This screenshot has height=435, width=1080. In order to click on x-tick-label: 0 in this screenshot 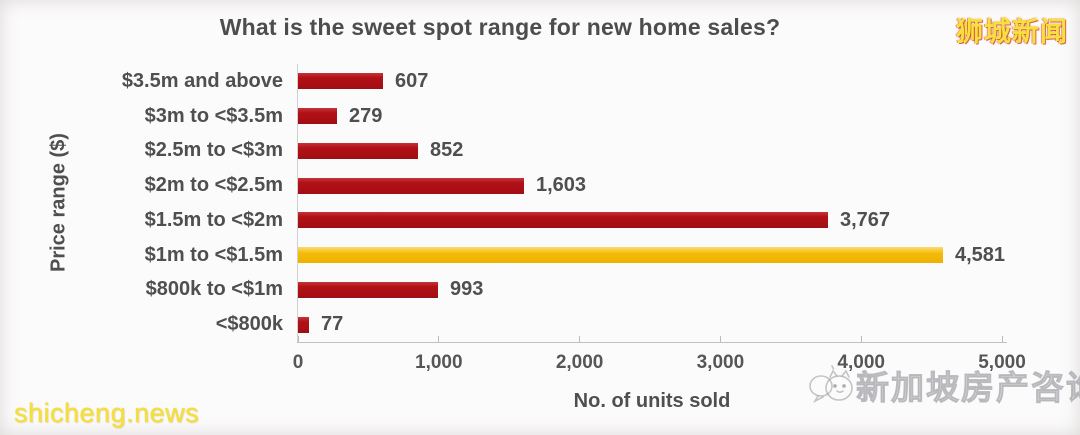, I will do `click(298, 362)`.